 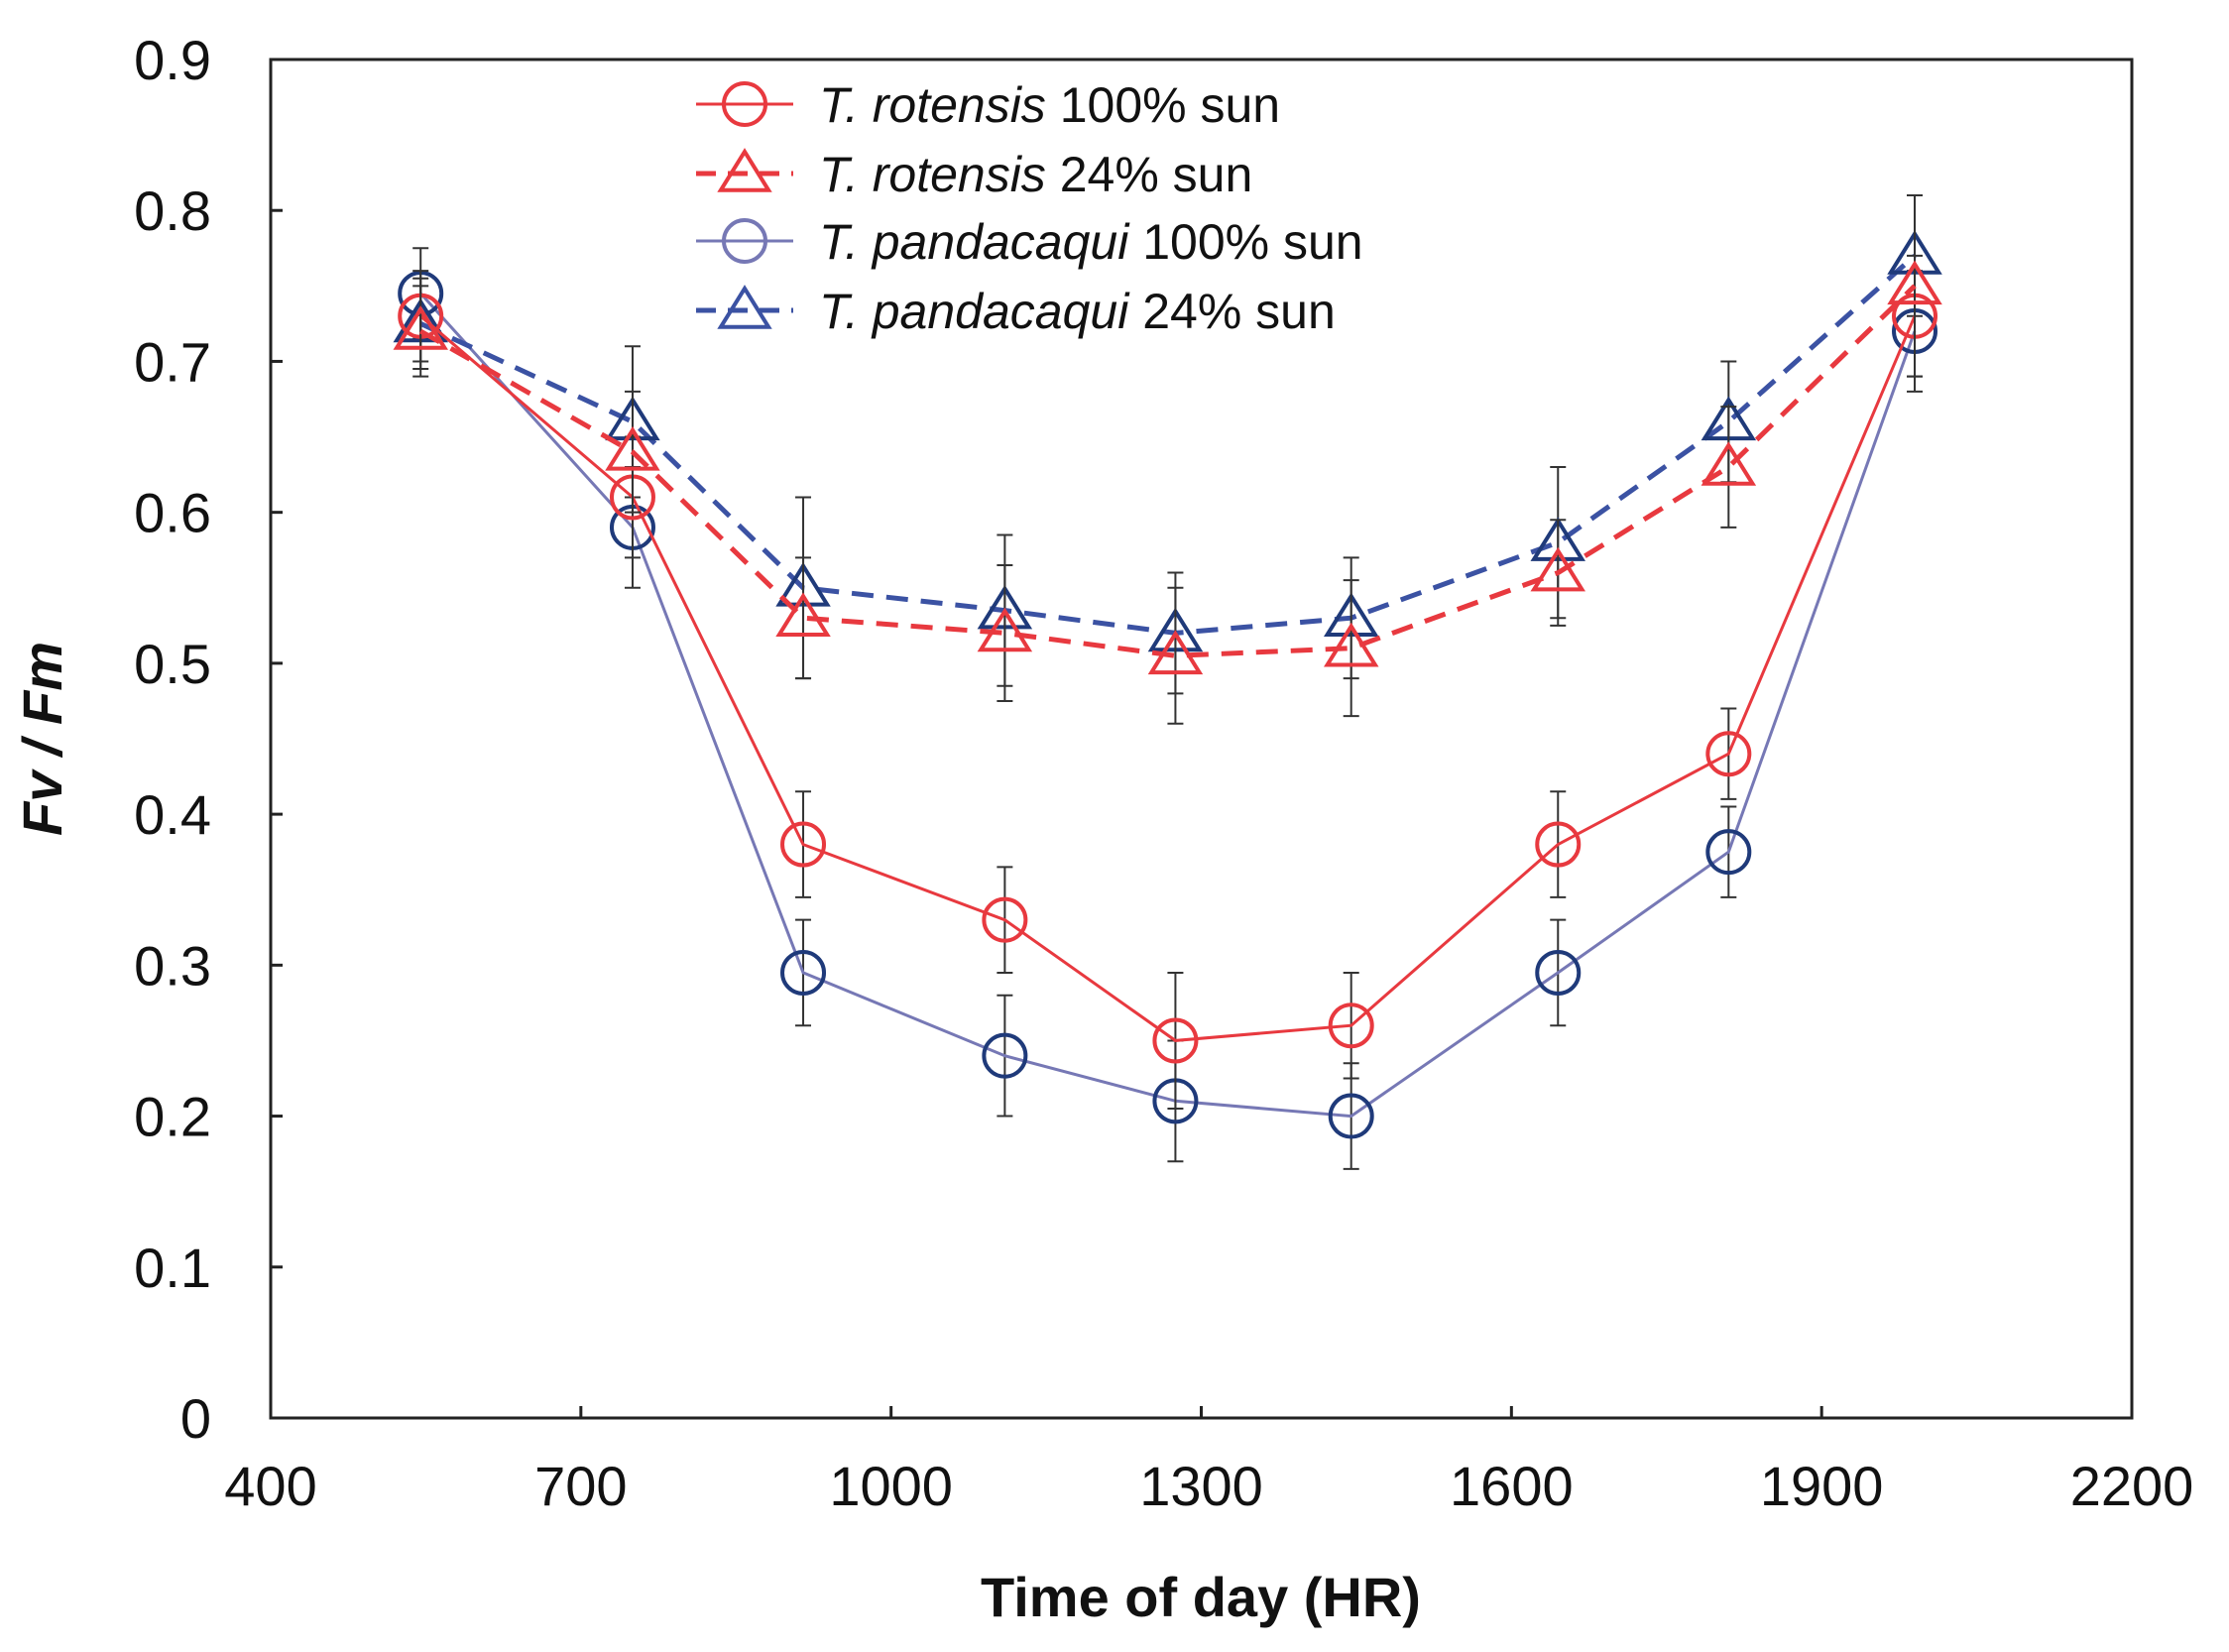 I want to click on legend-label: T. pandacaqui 24% sun, so click(x=1078, y=311).